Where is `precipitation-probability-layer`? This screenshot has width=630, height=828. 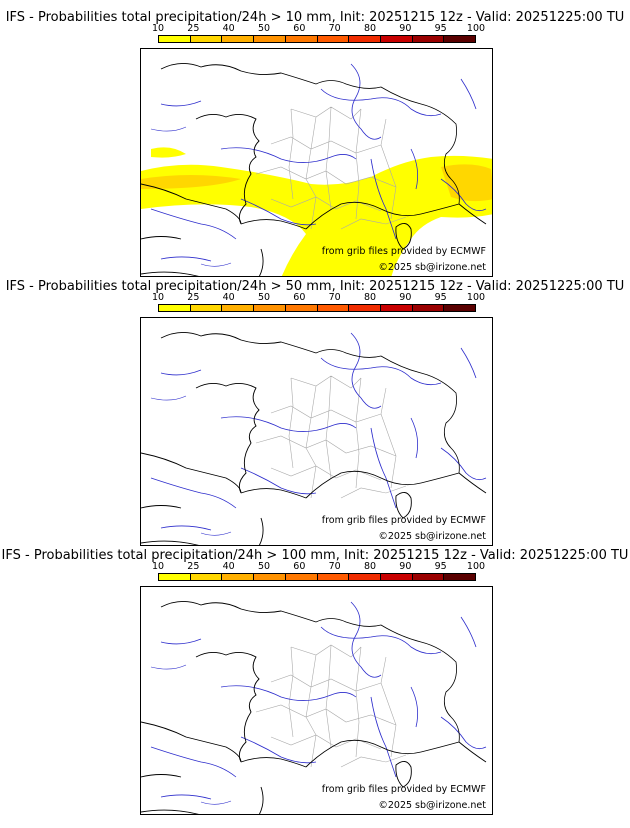 precipitation-probability-layer is located at coordinates (316, 211).